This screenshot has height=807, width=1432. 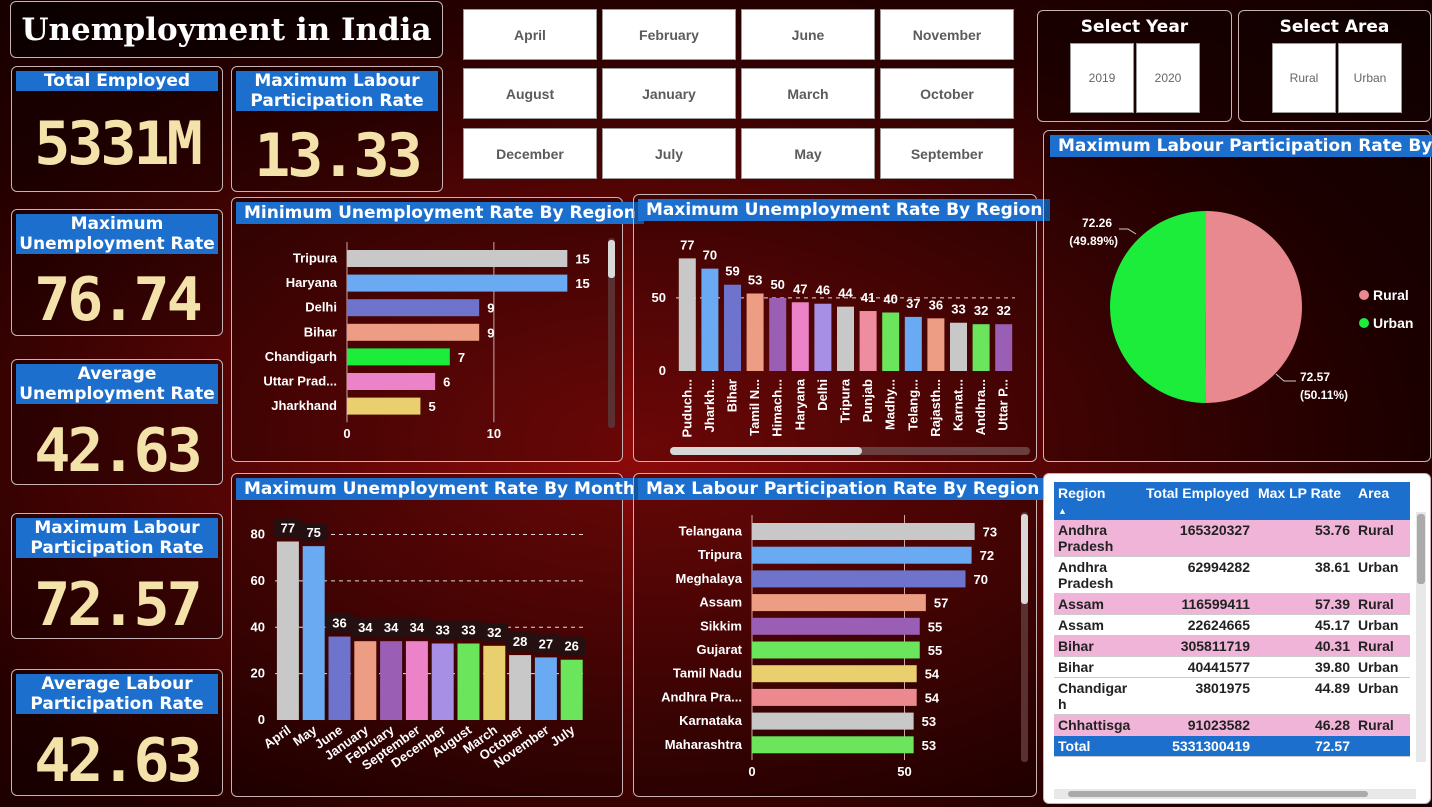 What do you see at coordinates (1198, 625) in the screenshot?
I see `cell-total-employed: 22624665` at bounding box center [1198, 625].